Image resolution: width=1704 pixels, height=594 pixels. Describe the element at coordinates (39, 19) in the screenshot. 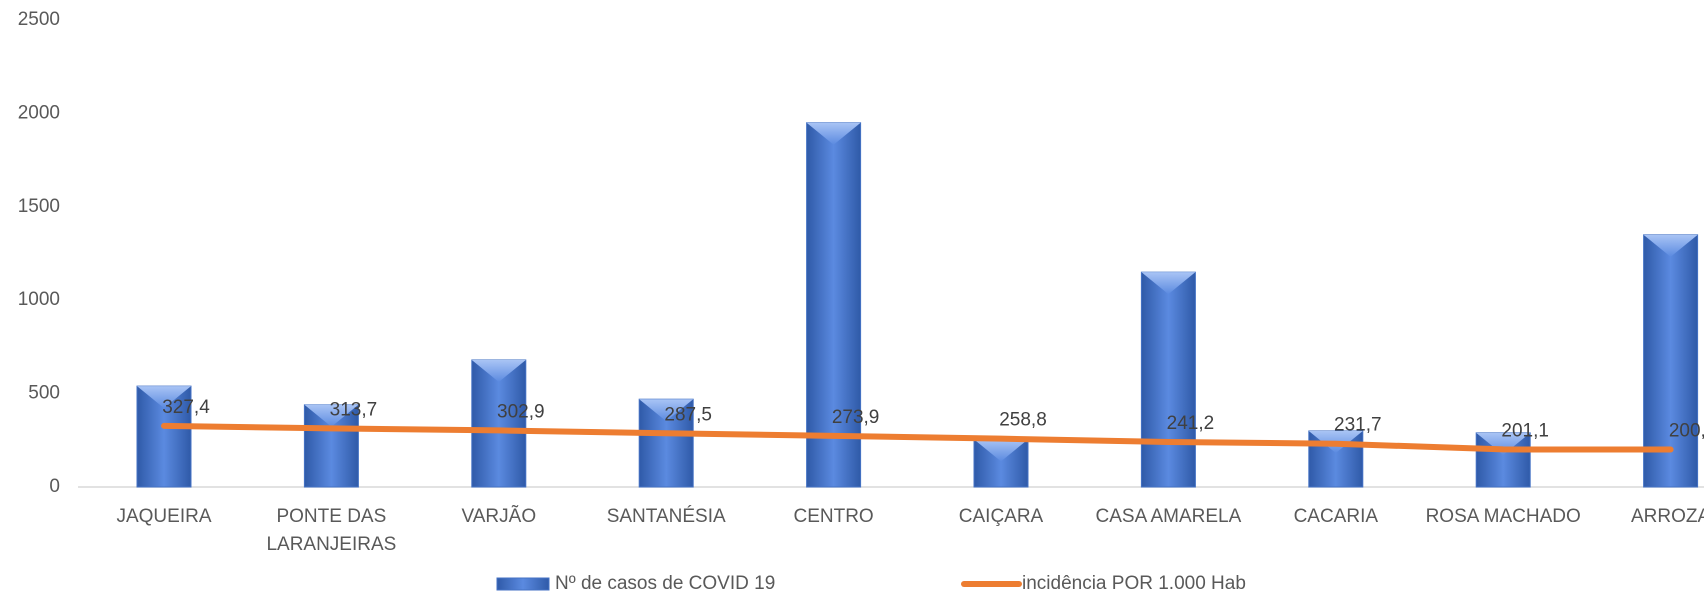

I see `y-tick-label: 2500` at that location.